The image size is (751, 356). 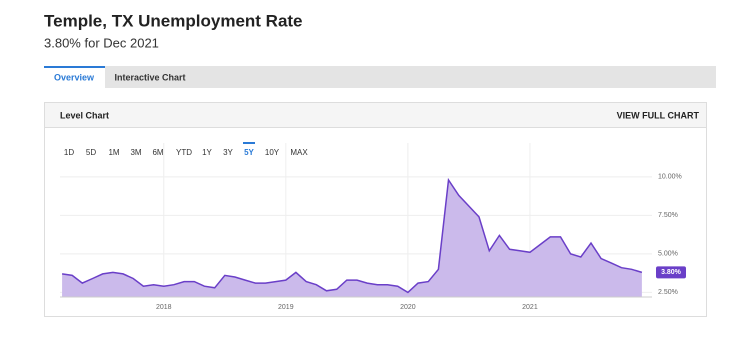 I want to click on range-button: MAX, so click(x=299, y=152).